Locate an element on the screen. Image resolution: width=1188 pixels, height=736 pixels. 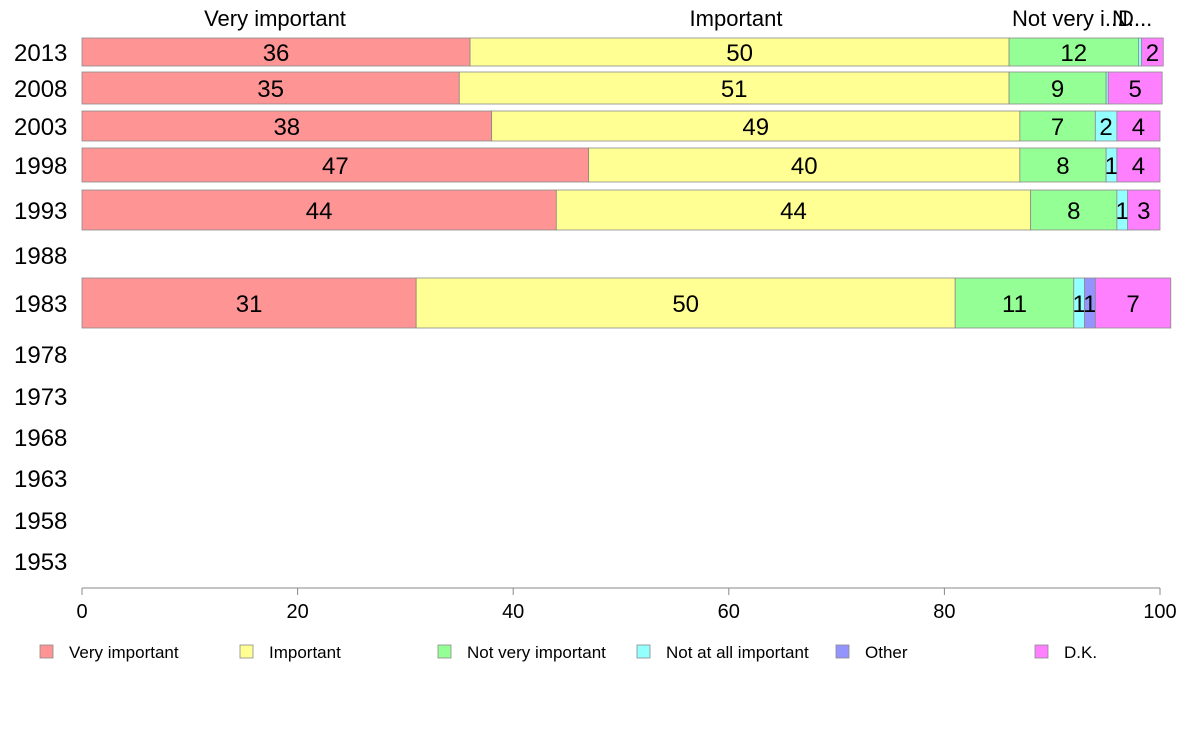
data-label: 3 is located at coordinates (1143, 211).